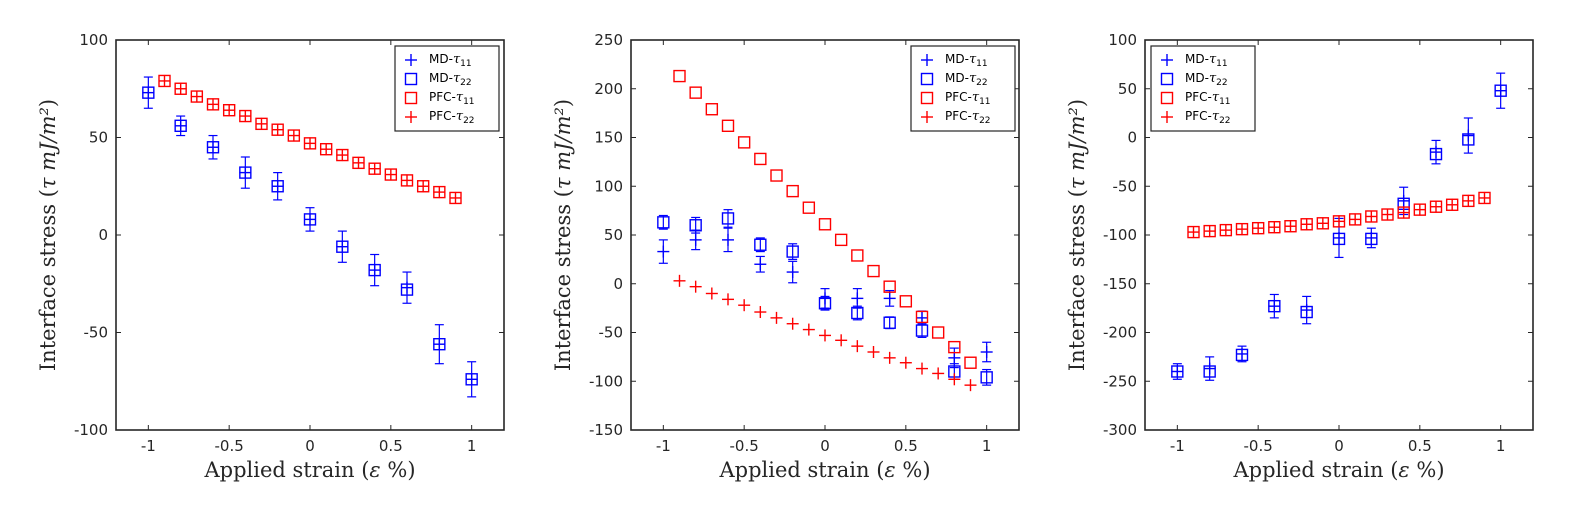  I want to click on y-tick-label: -150, so click(606, 430).